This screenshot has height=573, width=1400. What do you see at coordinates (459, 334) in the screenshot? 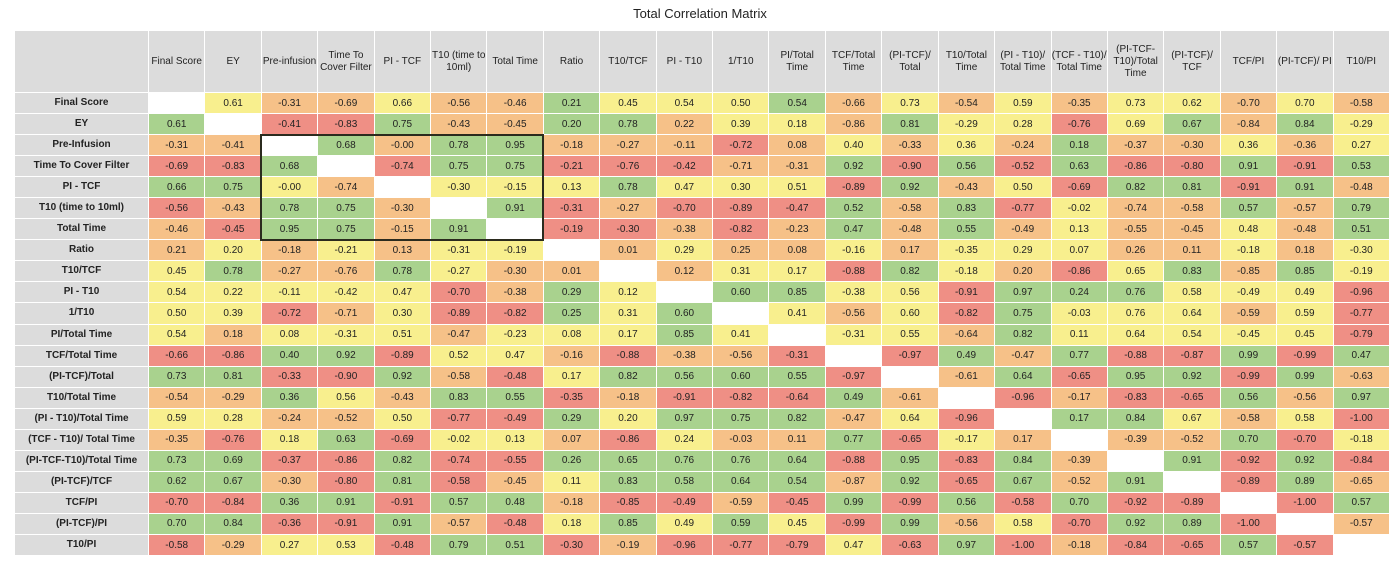
I see `correlation-cell: -0.47` at bounding box center [459, 334].